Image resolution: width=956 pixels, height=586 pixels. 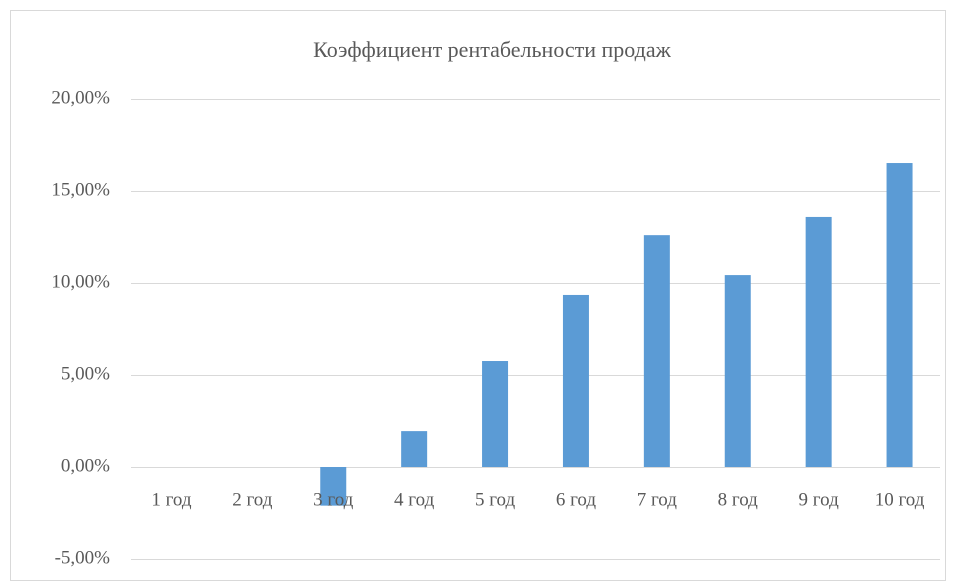 I want to click on y-tick-label: 0,00%, so click(x=85, y=465).